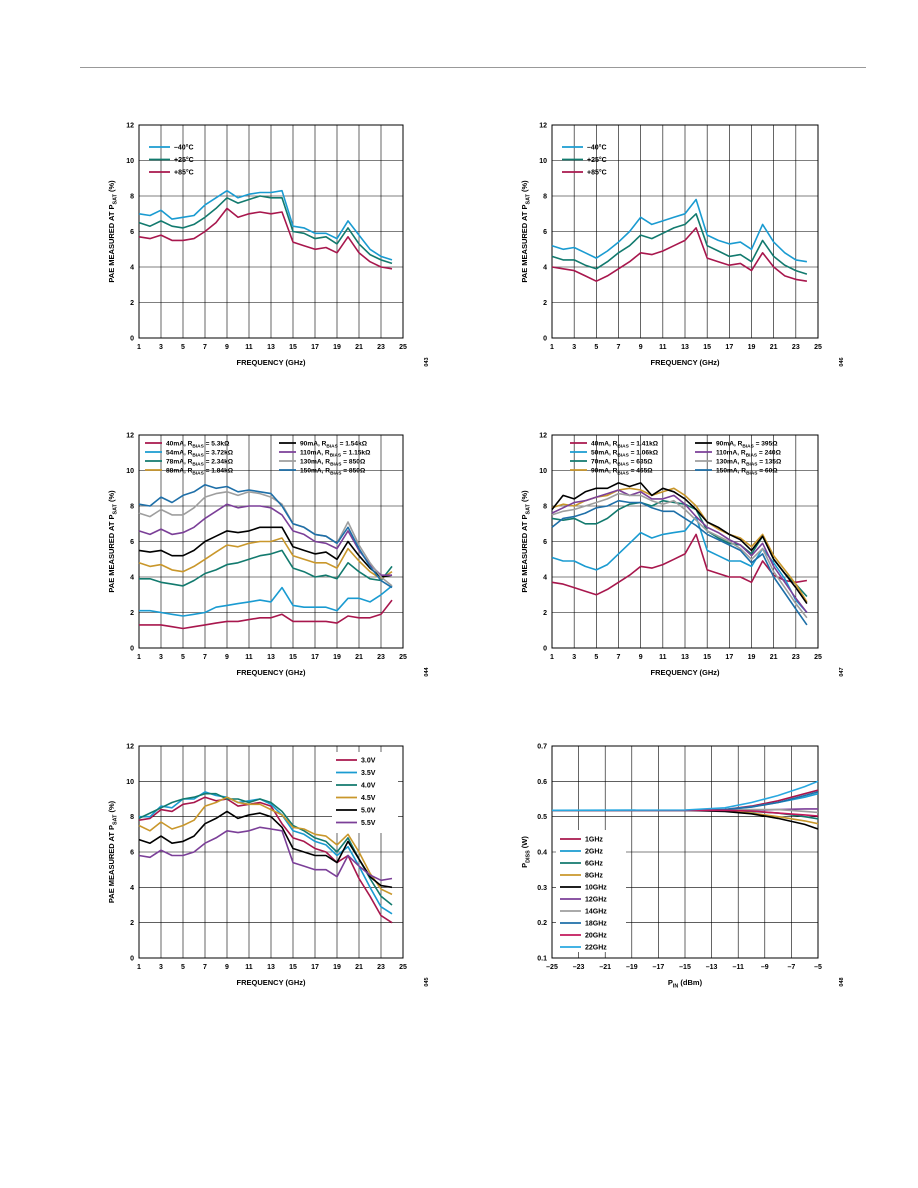 The width and height of the screenshot is (918, 1188). I want to click on x-tick-label: 11, so click(249, 657).